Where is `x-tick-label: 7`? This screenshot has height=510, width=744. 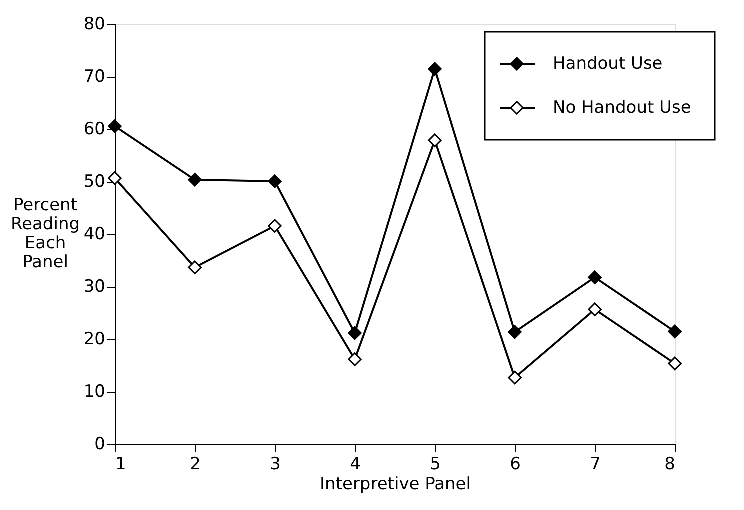 x-tick-label: 7 is located at coordinates (595, 464).